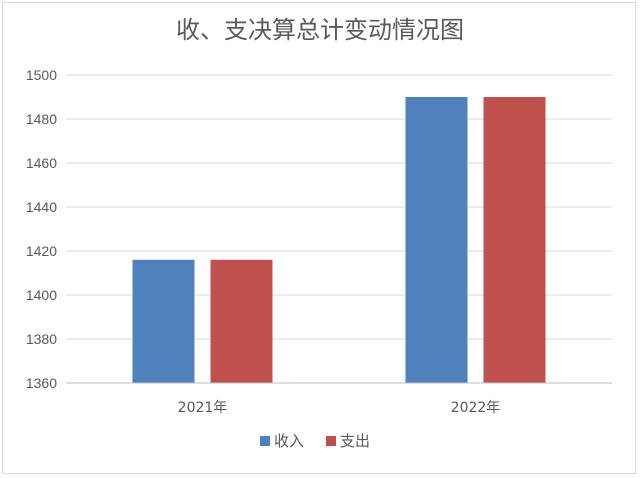  What do you see at coordinates (476, 408) in the screenshot?
I see `x-category-label: 2022年` at bounding box center [476, 408].